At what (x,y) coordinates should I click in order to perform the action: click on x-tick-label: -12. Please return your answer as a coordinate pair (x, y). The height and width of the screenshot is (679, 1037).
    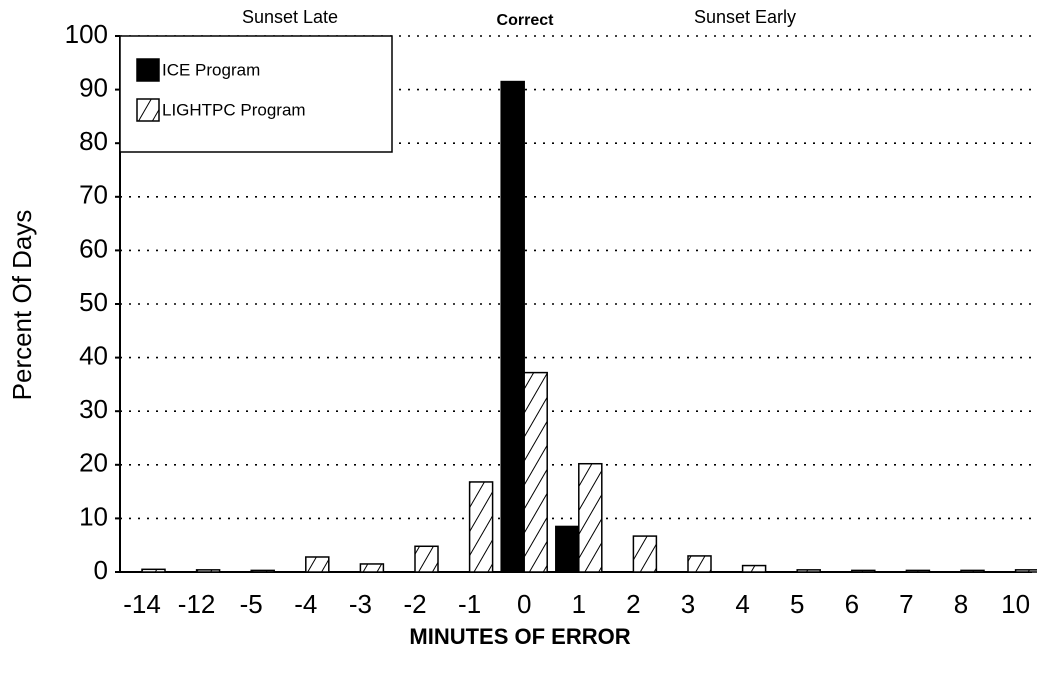
    Looking at the image, I should click on (197, 604).